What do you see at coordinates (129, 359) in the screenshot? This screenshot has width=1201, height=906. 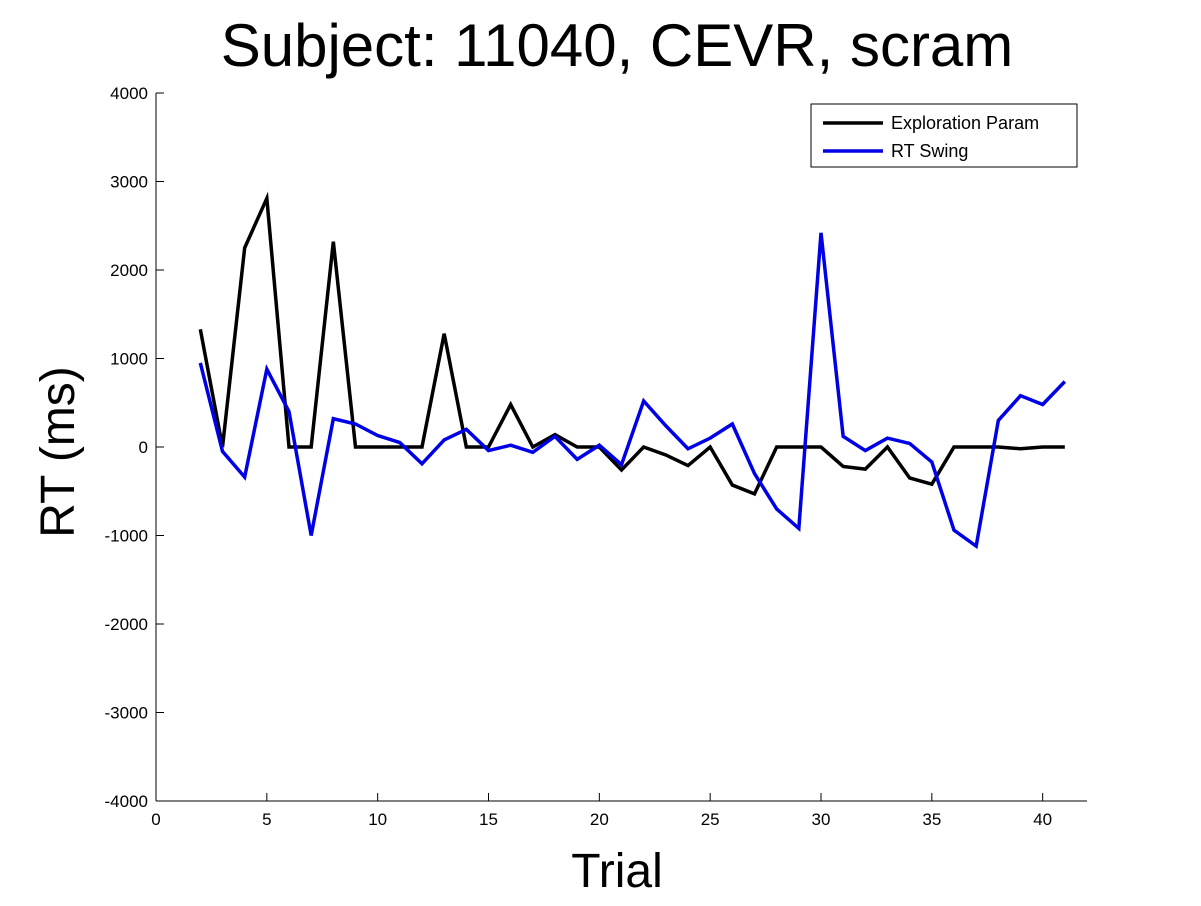 I see `y-tick-label: 1000` at bounding box center [129, 359].